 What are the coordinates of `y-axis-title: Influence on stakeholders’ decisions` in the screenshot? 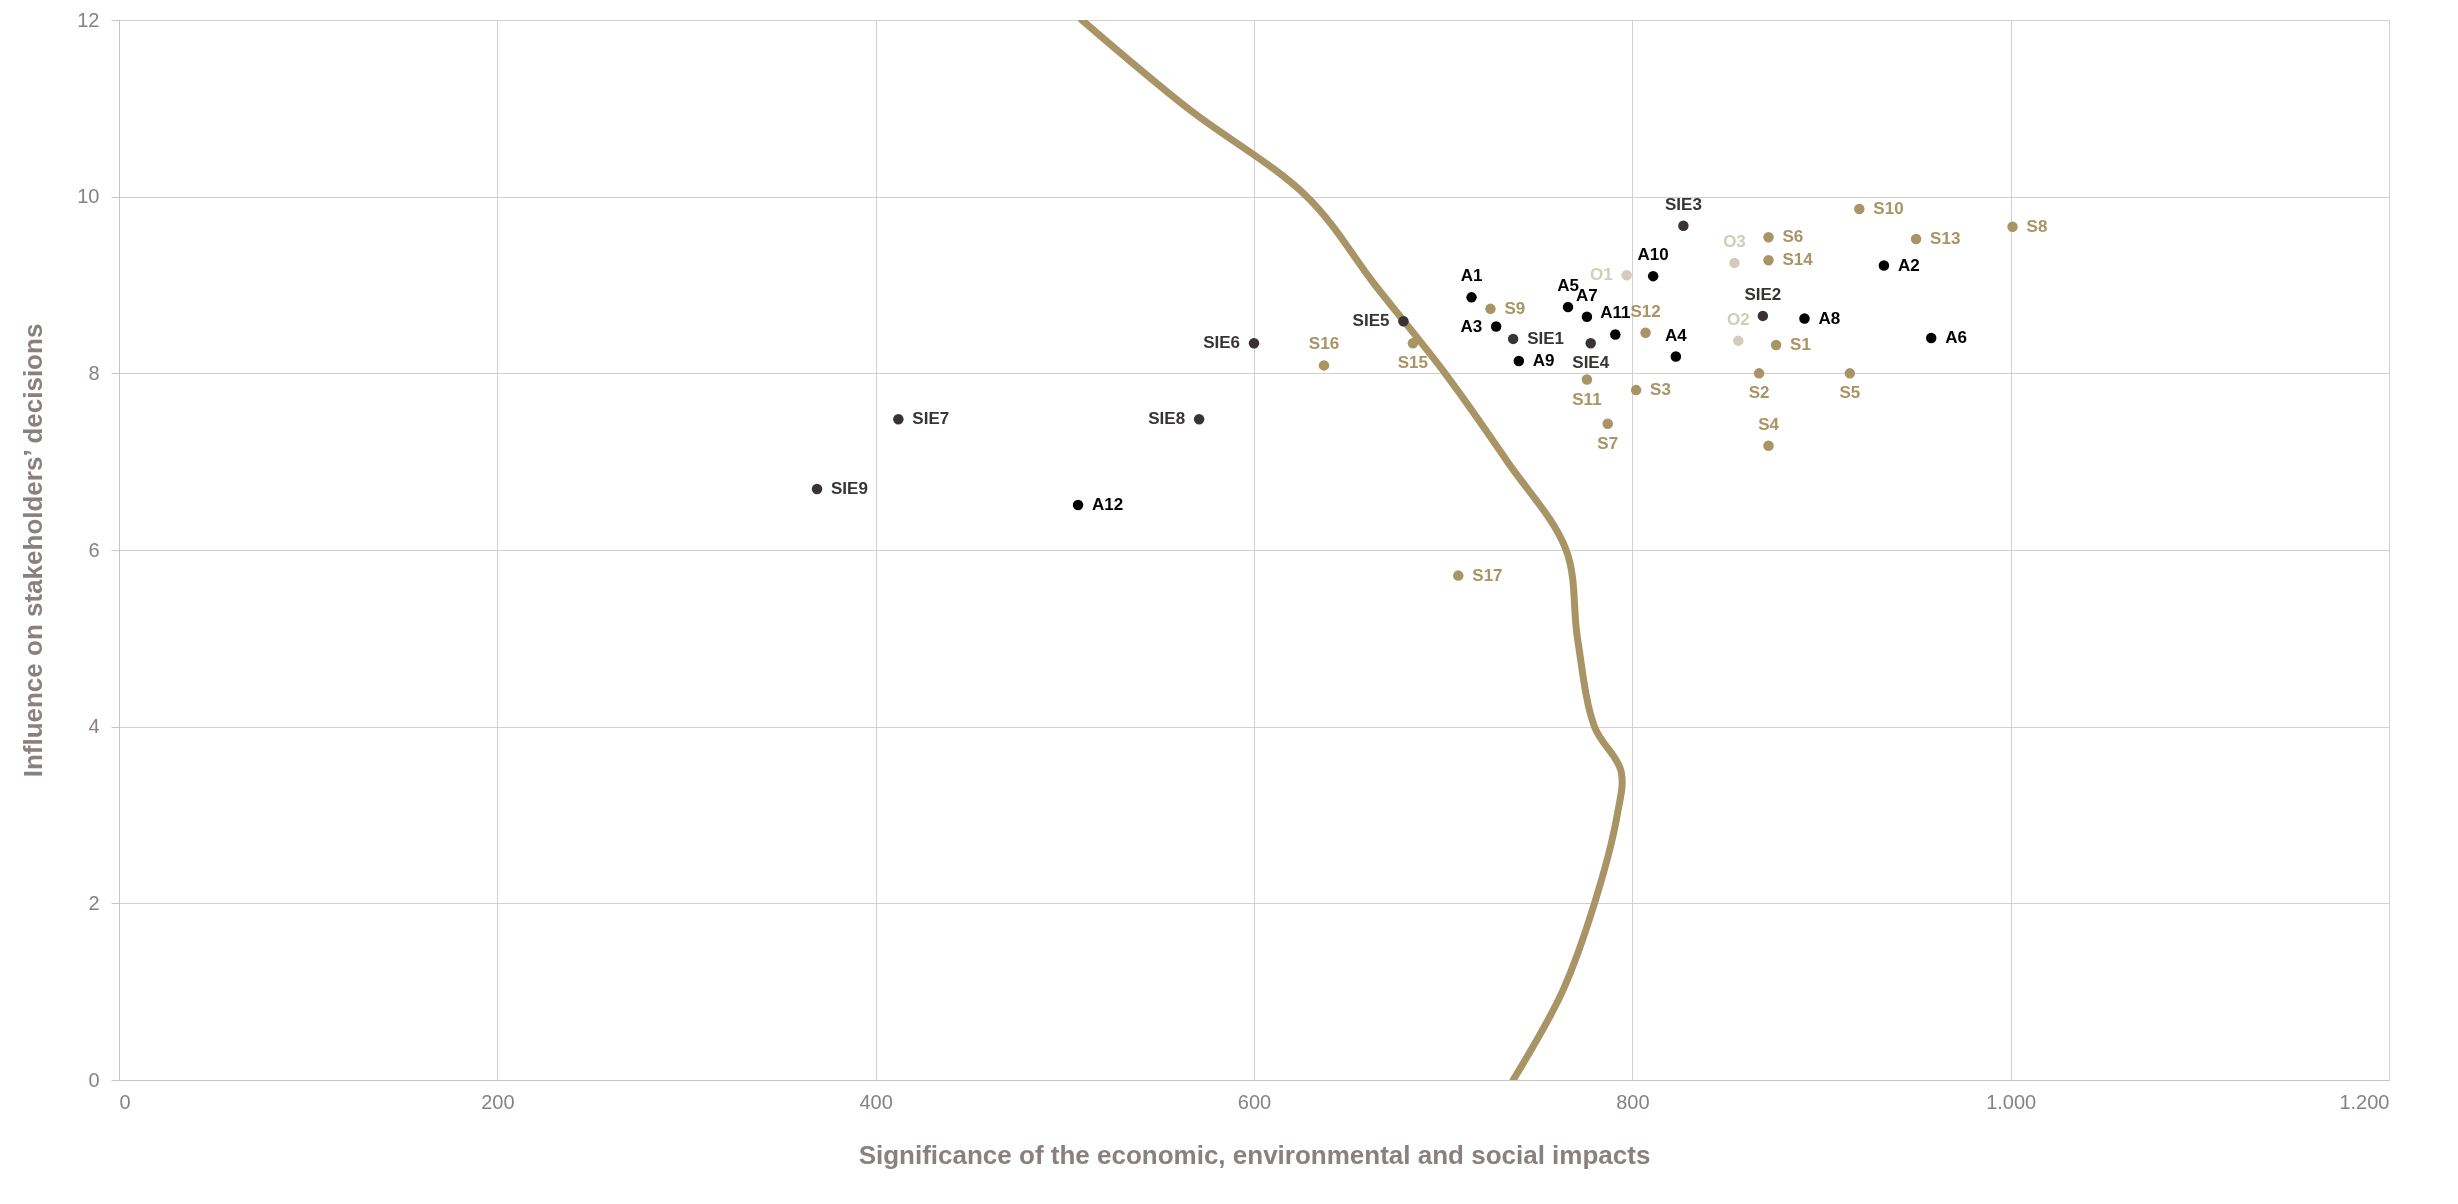 It's located at (33, 550).